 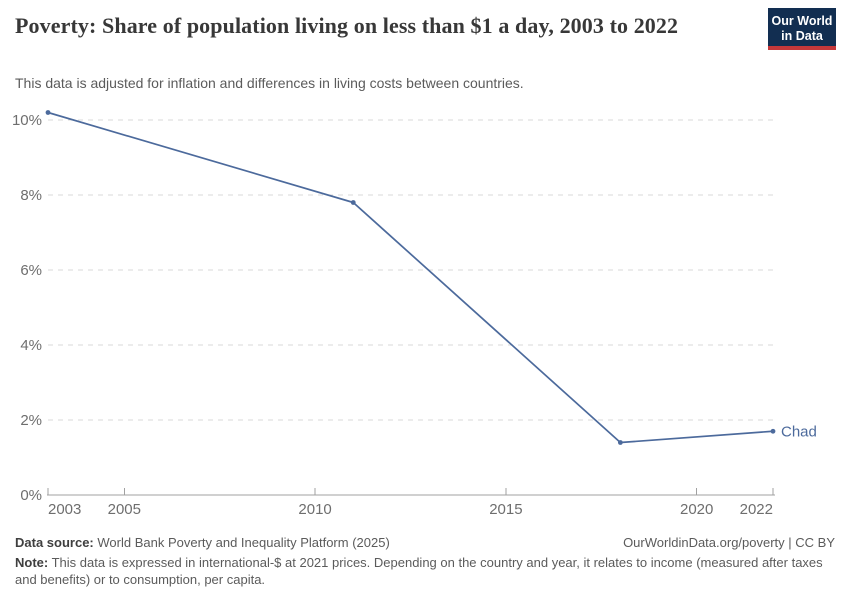 I want to click on y-axis-label: 0%, so click(x=31, y=495).